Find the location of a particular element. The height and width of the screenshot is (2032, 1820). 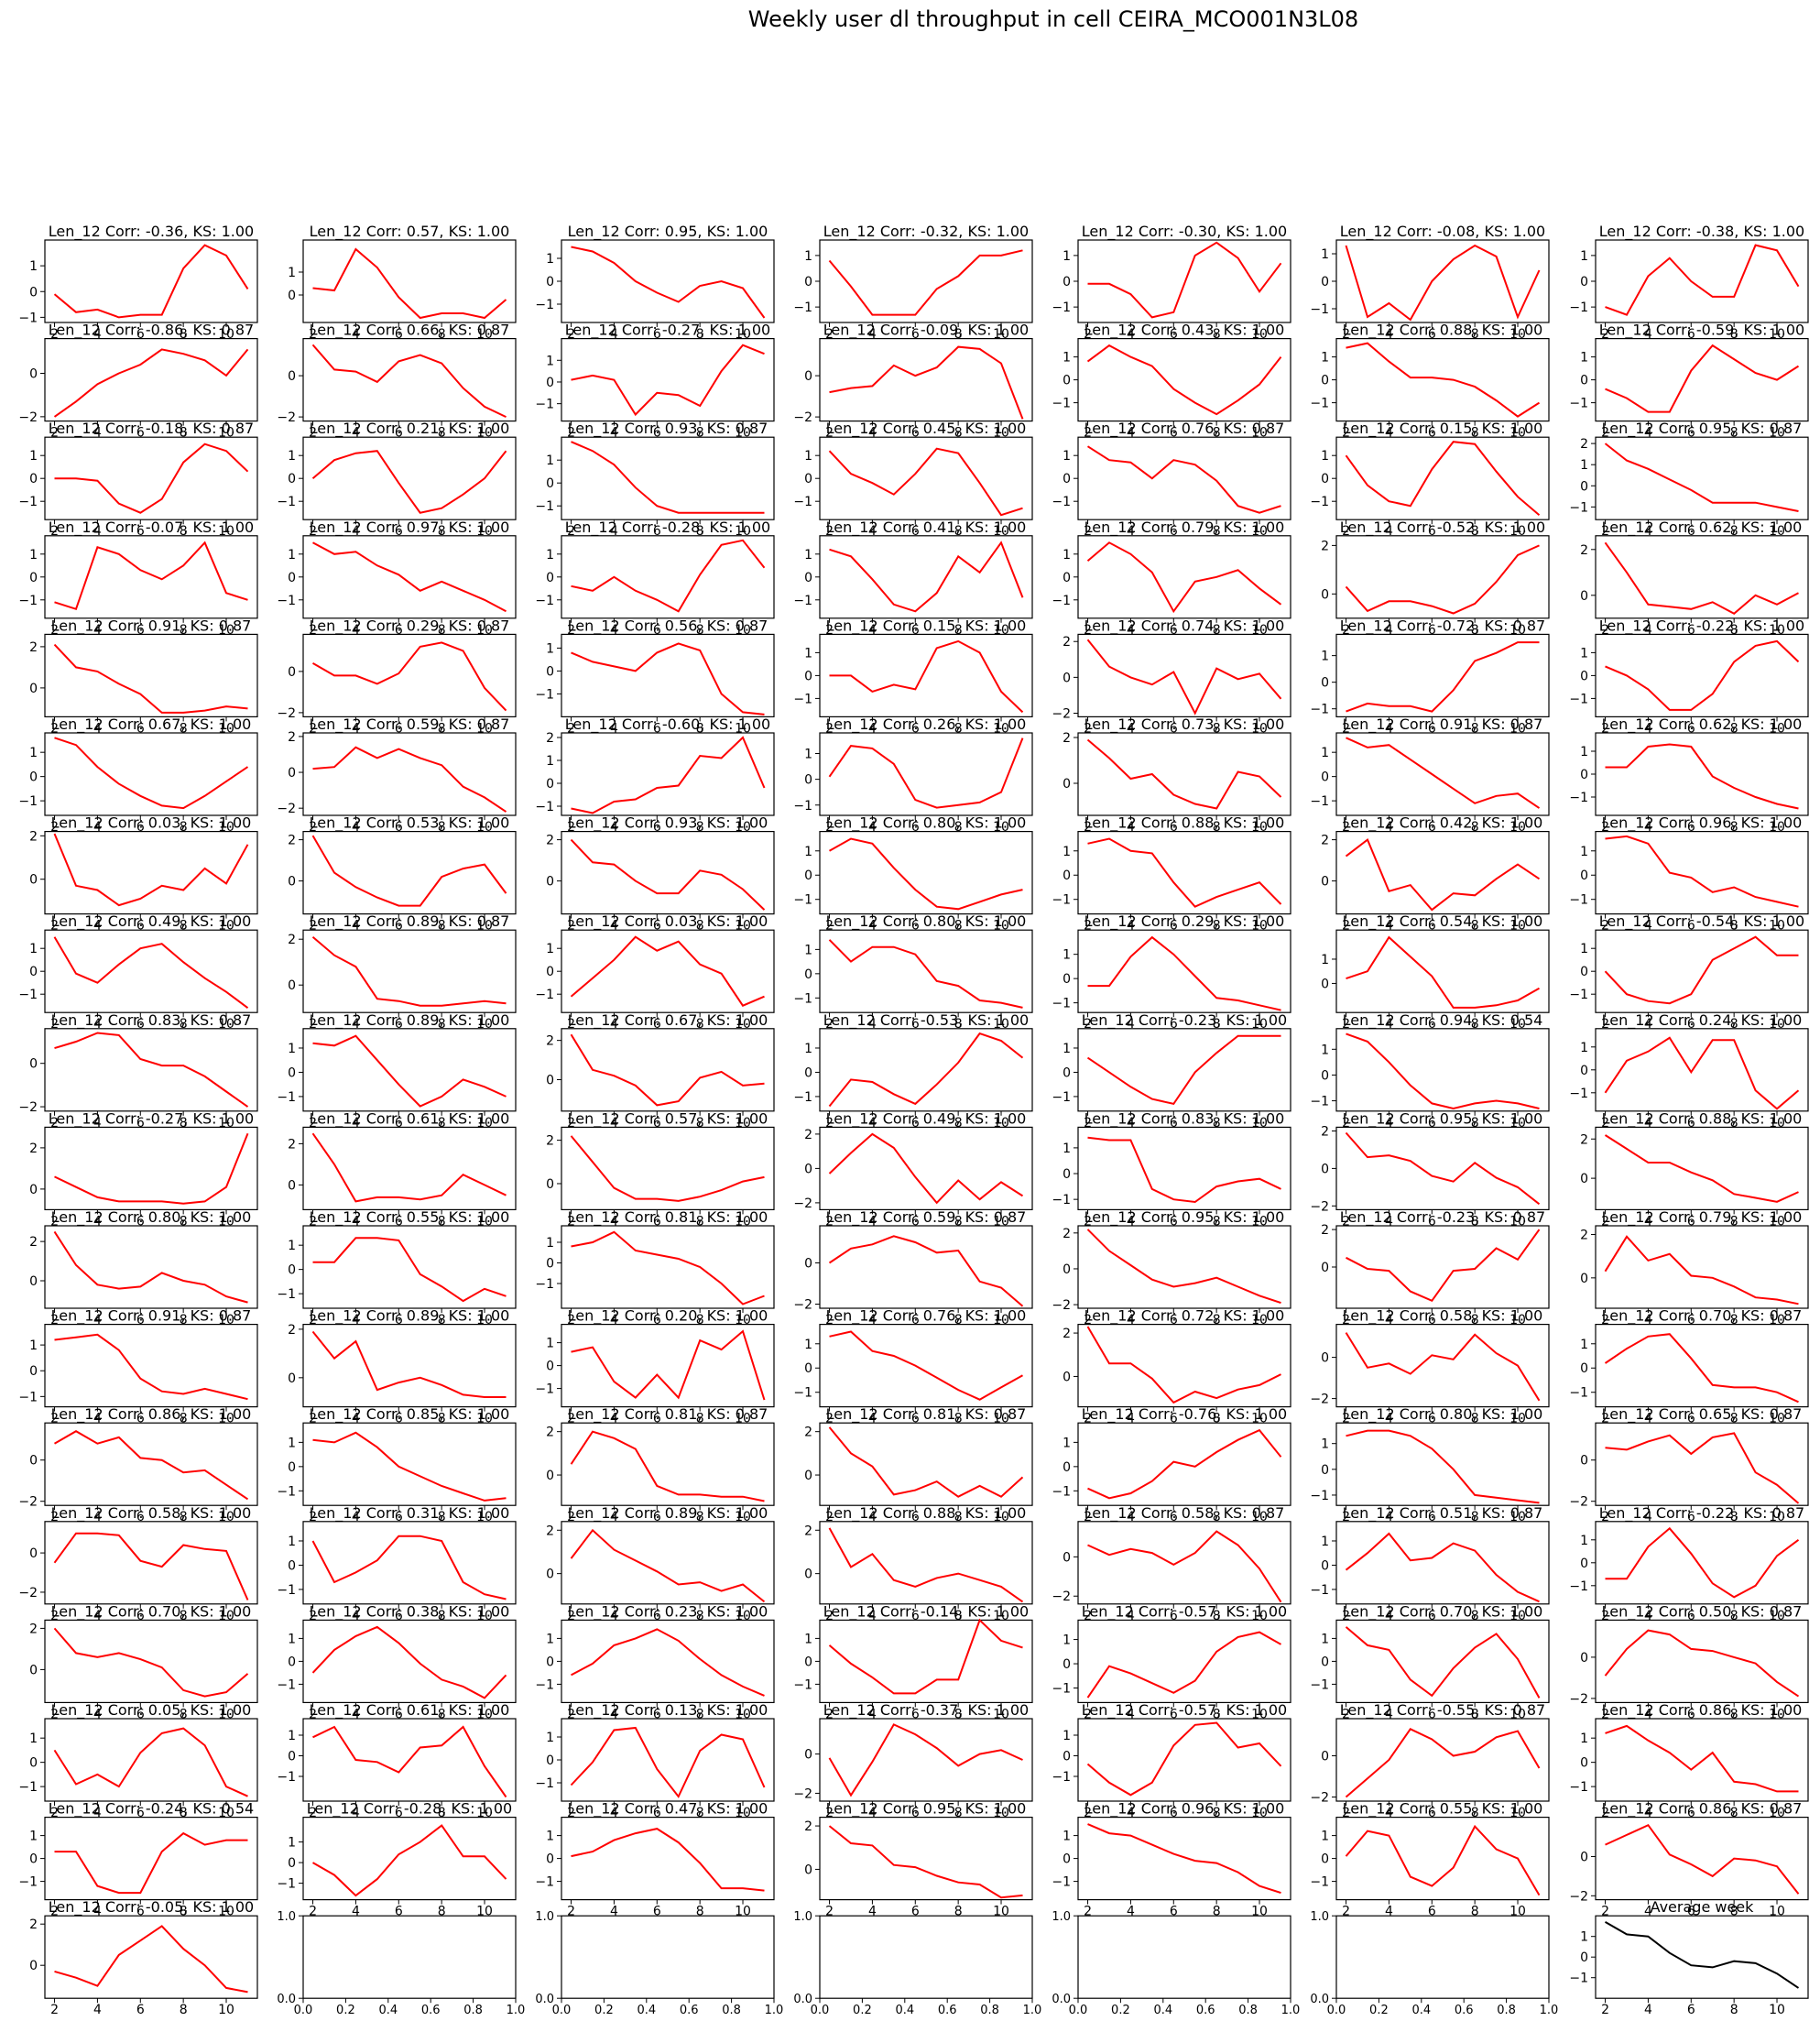

subplot-title: Len_12 Corr: 0.80, KS: 1.00 is located at coordinates (1443, 1414).